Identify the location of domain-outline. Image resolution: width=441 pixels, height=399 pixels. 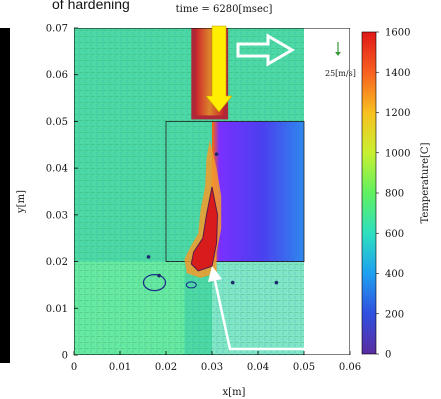
(235, 191).